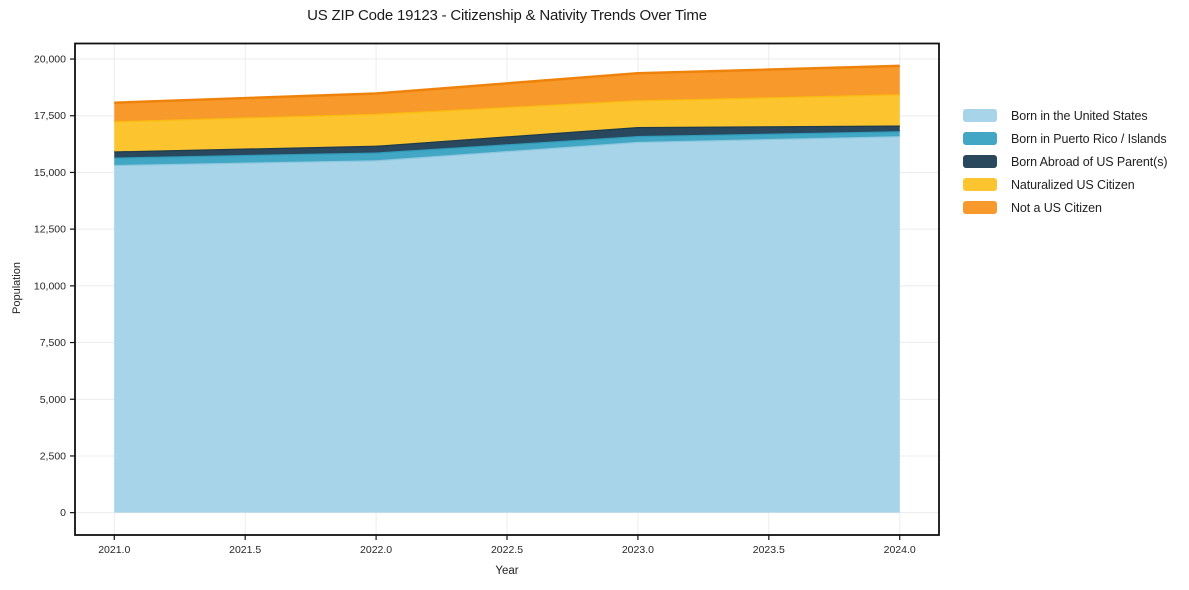 The image size is (1189, 590). What do you see at coordinates (53, 400) in the screenshot?
I see `y-tick-label: 5,000` at bounding box center [53, 400].